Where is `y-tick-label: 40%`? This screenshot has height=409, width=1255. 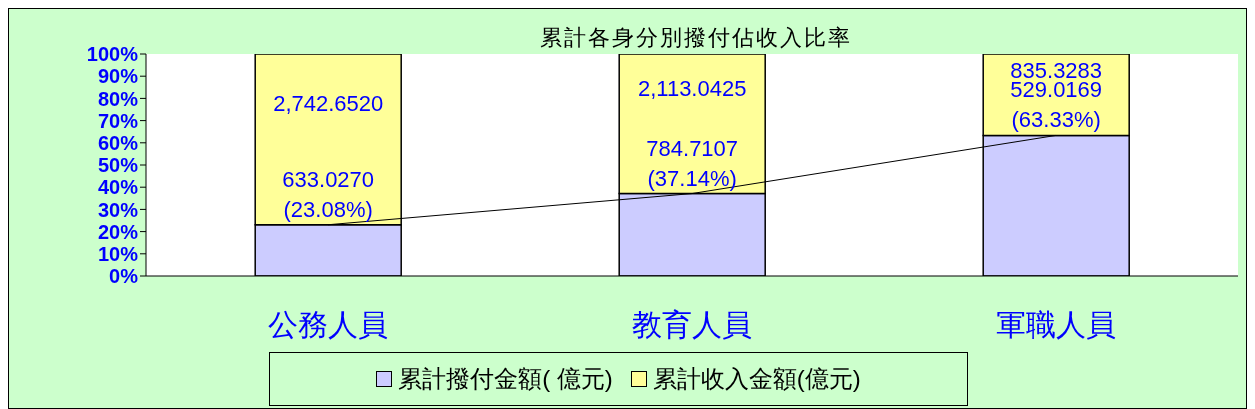
y-tick-label: 40% is located at coordinates (118, 187).